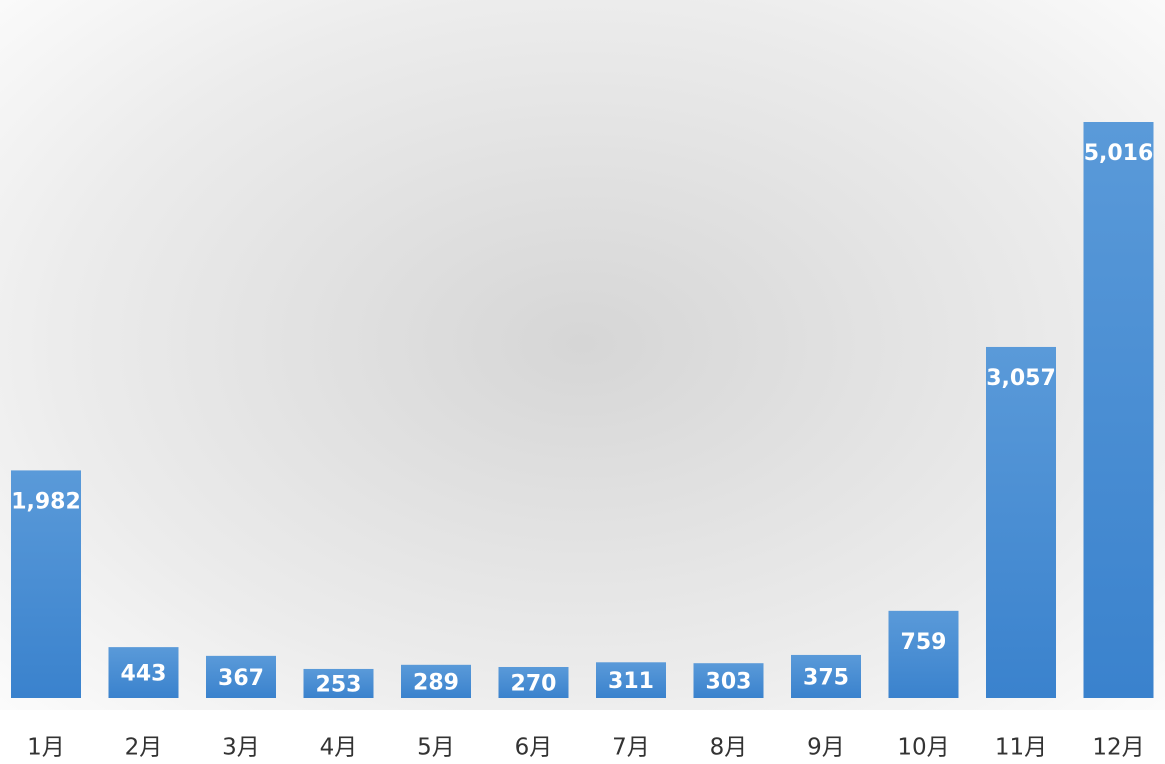  I want to click on value-label: 311, so click(631, 681).